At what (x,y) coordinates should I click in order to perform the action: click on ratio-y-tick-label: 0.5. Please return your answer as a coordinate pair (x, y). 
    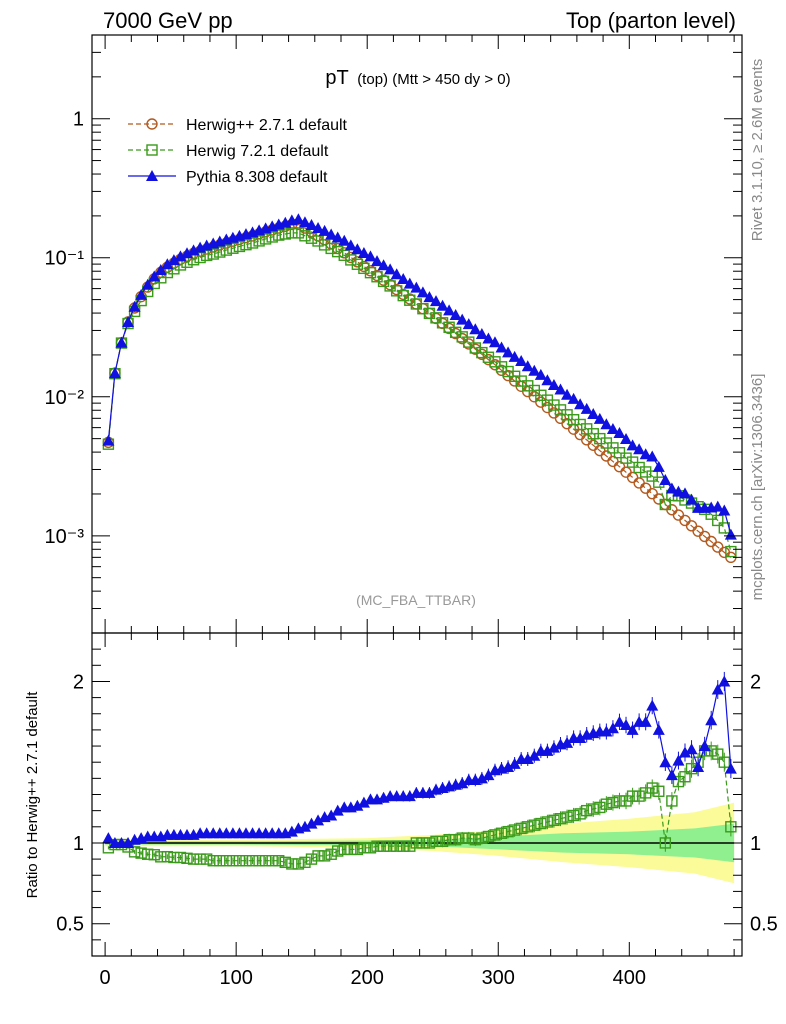
    Looking at the image, I should click on (70, 925).